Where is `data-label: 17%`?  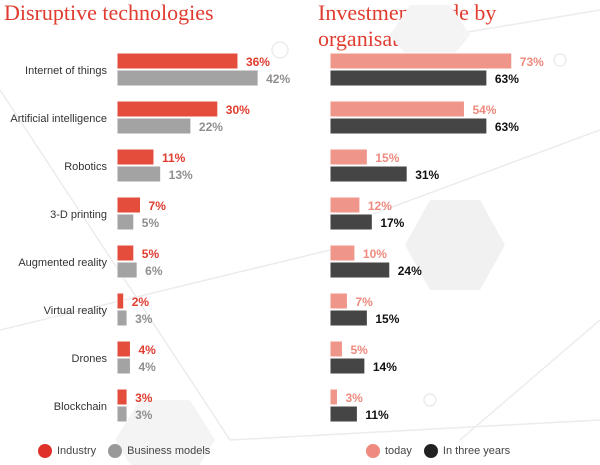
data-label: 17% is located at coordinates (392, 223).